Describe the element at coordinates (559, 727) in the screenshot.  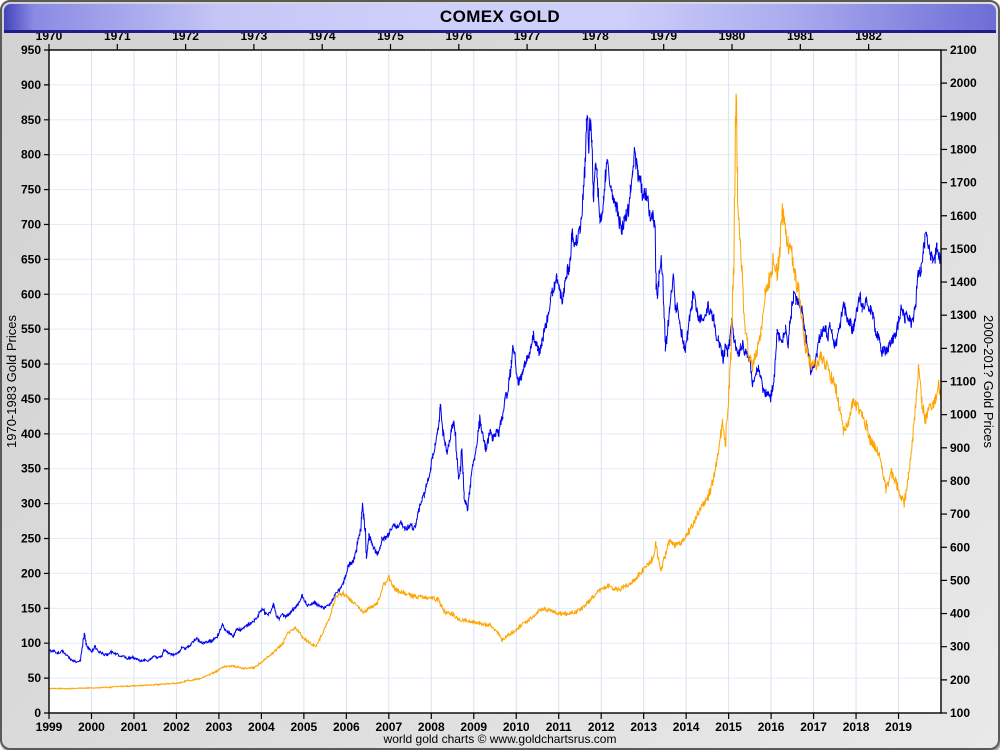
I see `bottom-tick-label: 2011` at that location.